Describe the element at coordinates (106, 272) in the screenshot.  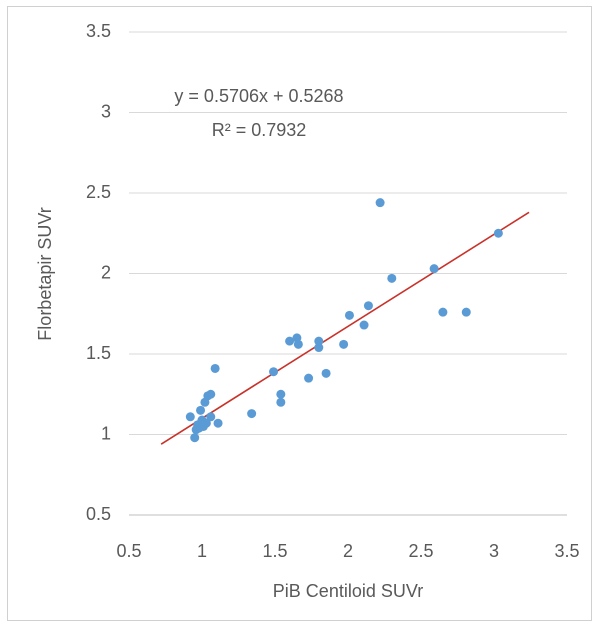
I see `y-tick-label: 2` at that location.